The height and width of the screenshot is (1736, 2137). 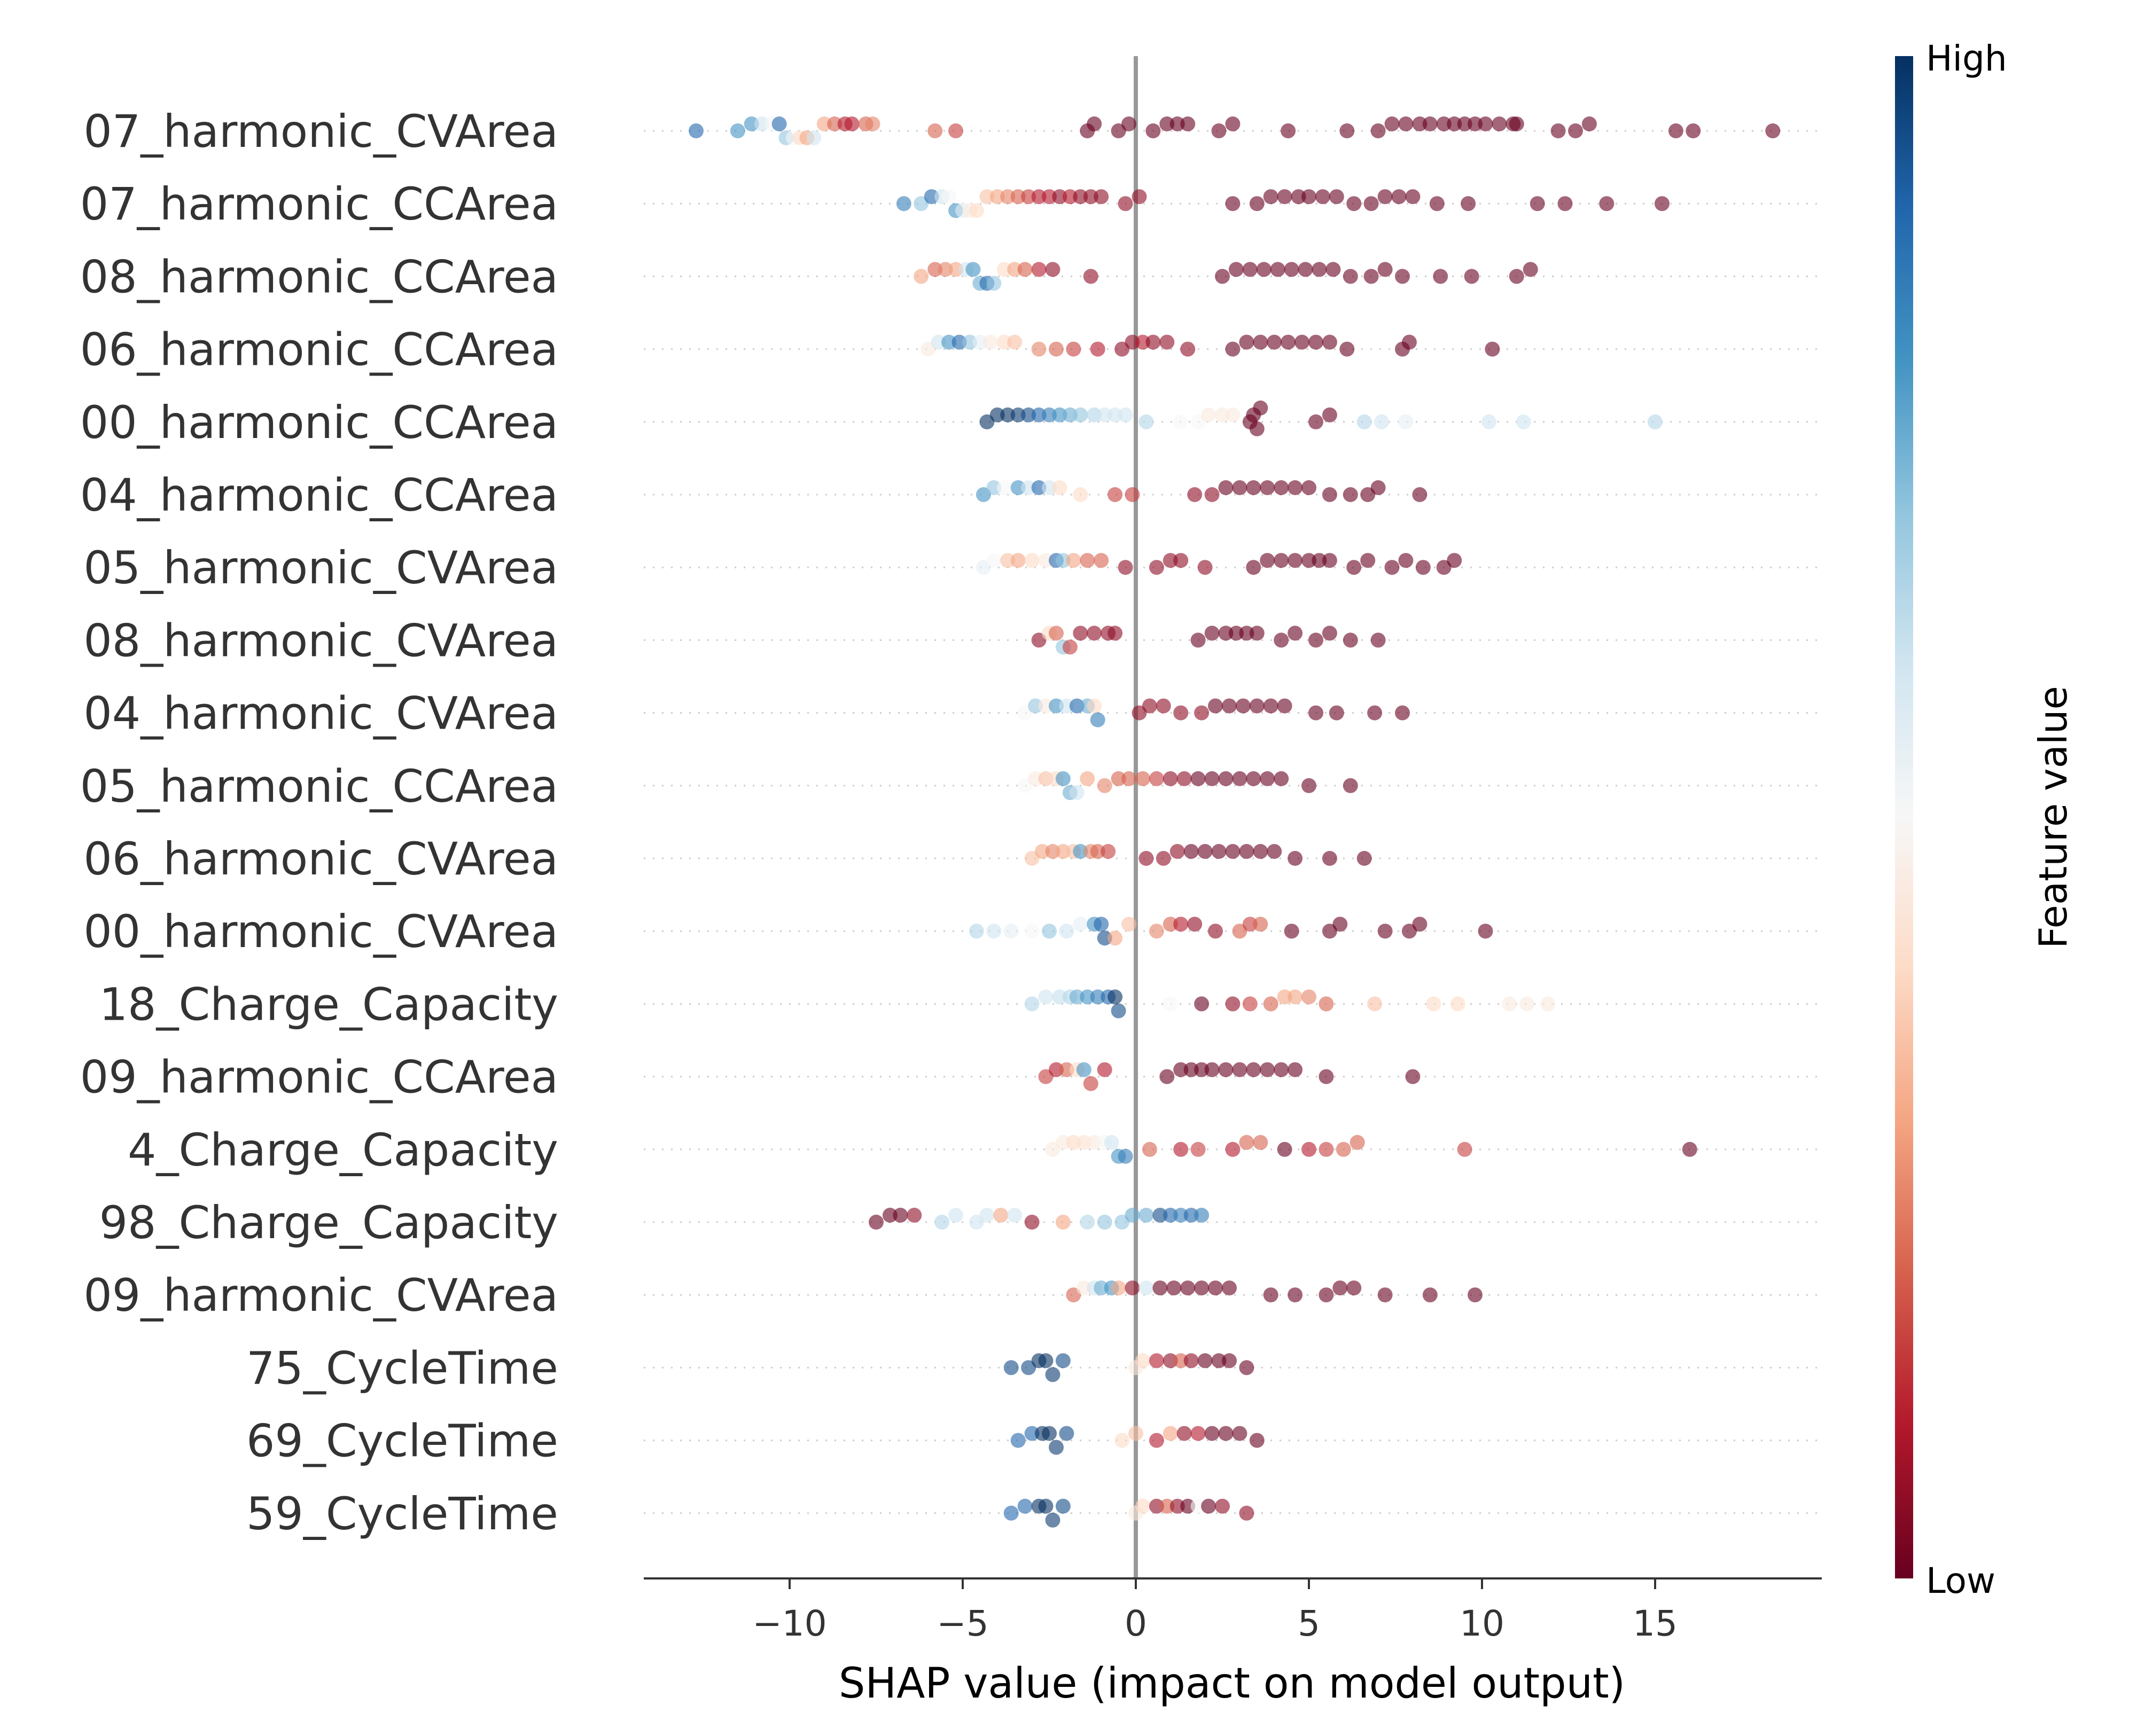 I want to click on feature-label: 75_CycleTime, so click(x=402, y=1368).